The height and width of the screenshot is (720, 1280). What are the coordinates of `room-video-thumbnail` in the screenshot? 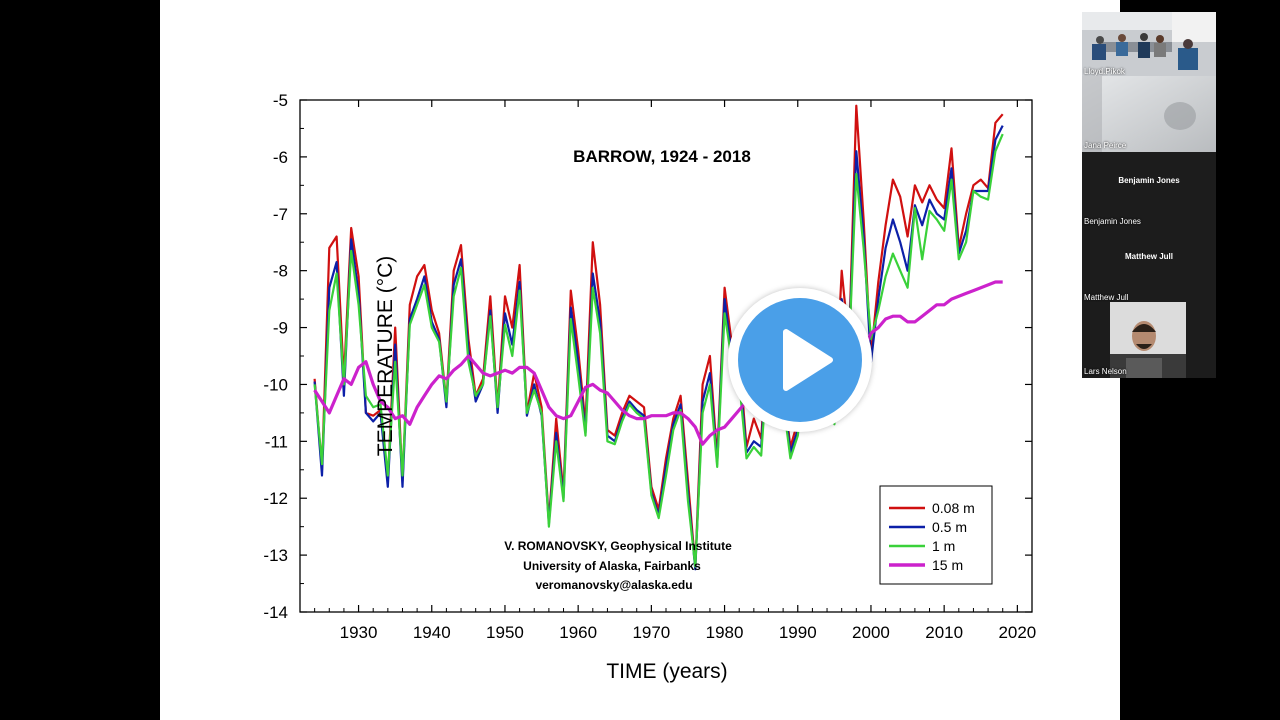 It's located at (1149, 45).